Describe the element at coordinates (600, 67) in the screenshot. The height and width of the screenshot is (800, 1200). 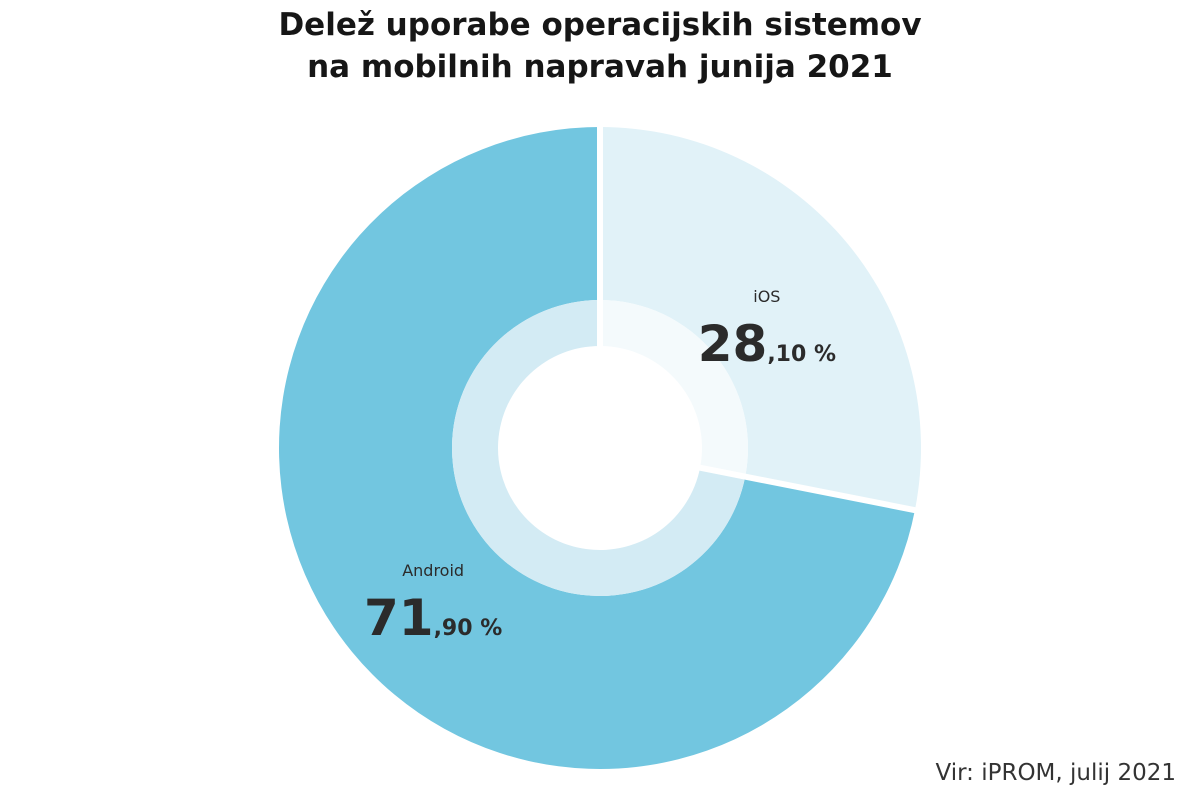
I see `chart-title-line-2: na mobilnih napravah junija 2021` at that location.